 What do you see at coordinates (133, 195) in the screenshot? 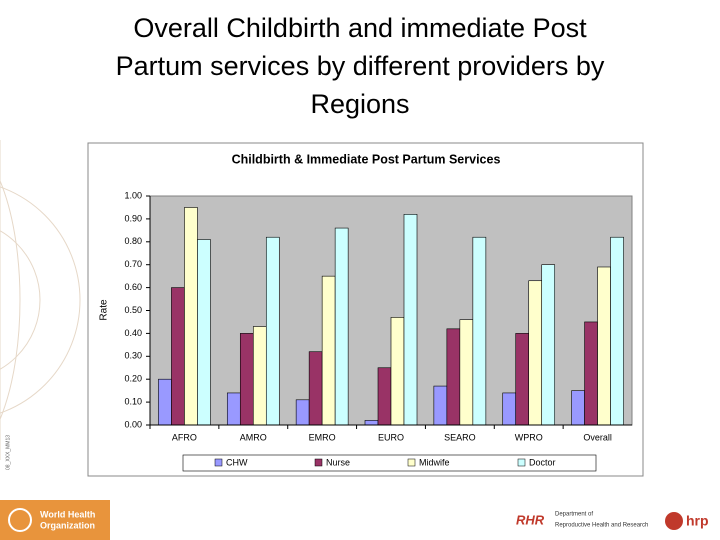
I see `y-tick-label: 1.00` at bounding box center [133, 195].